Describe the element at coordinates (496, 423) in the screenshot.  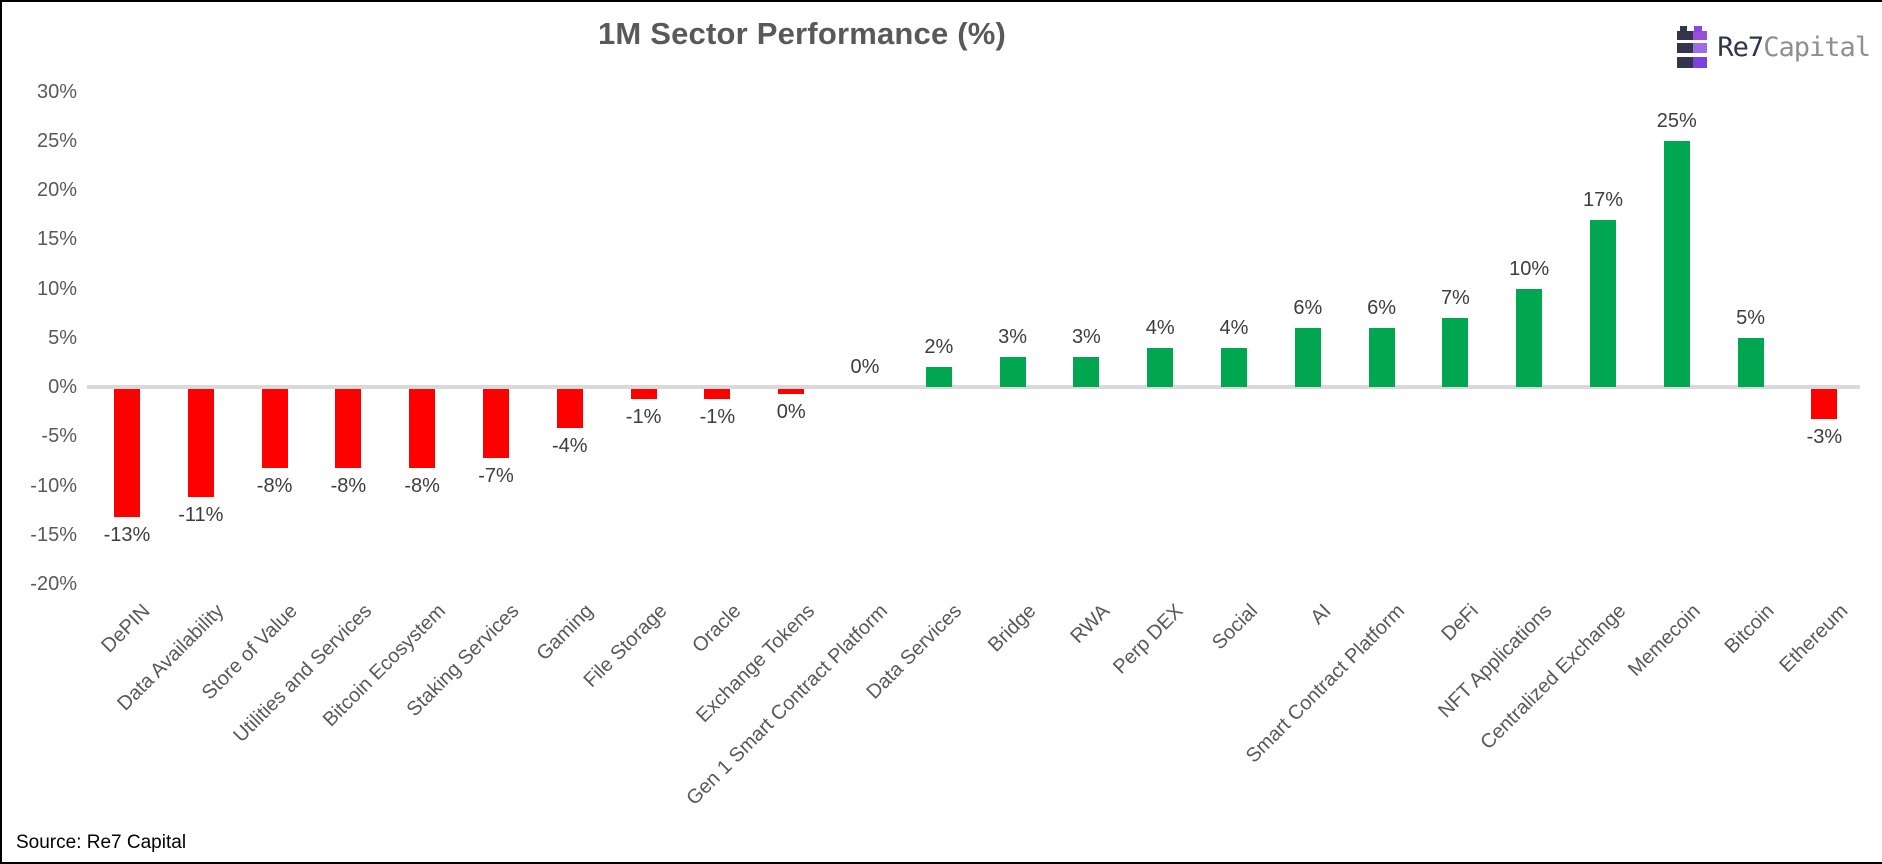
I see `bar-staking-services` at that location.